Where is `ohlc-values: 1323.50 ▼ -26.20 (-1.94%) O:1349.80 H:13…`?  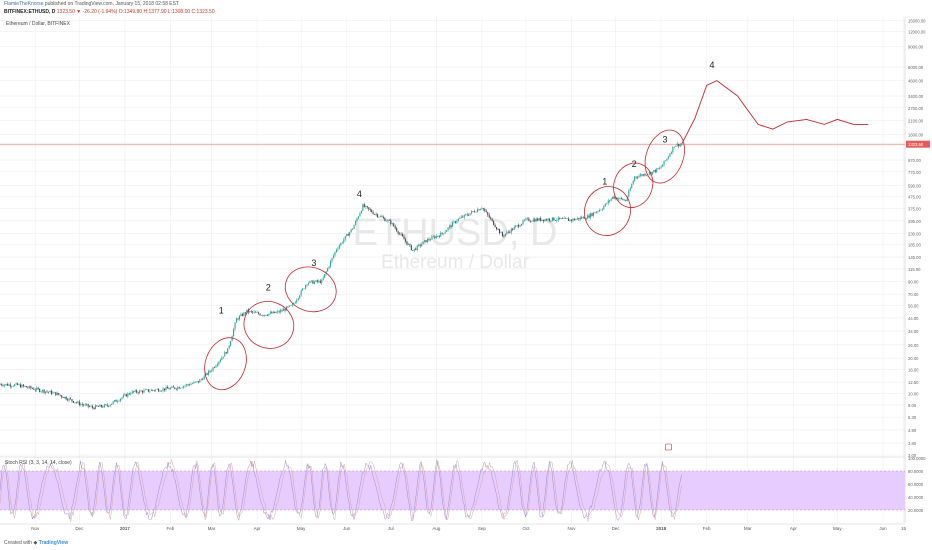
ohlc-values: 1323.50 ▼ -26.20 (-1.94%) O:1349.80 H:13… is located at coordinates (135, 12).